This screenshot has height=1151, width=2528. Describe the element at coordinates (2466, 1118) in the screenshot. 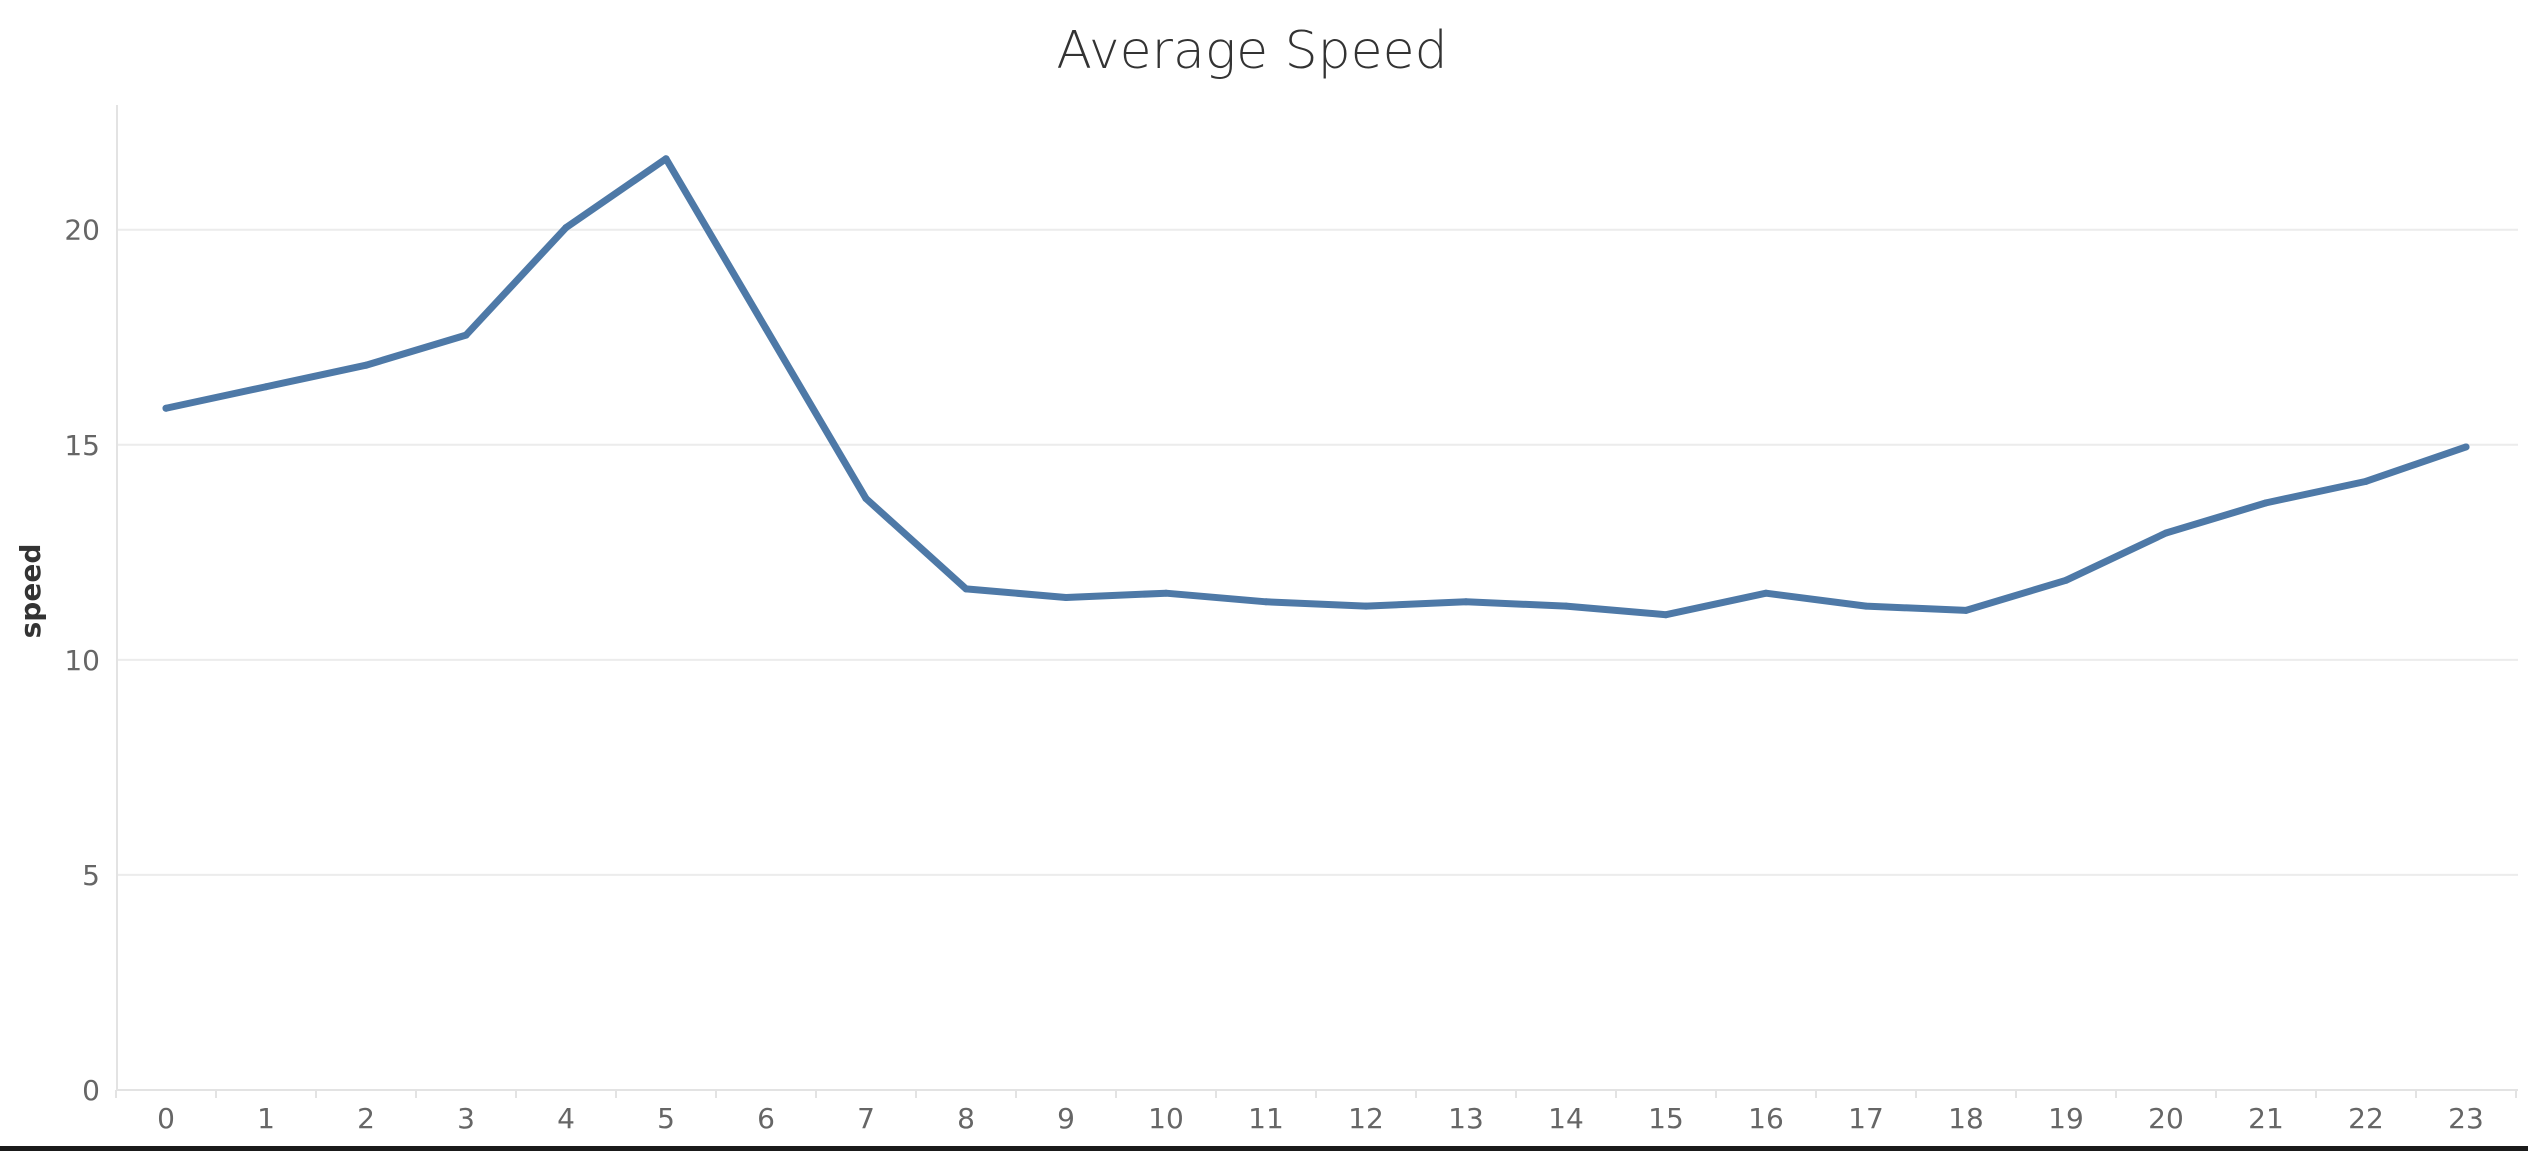

I see `x-tick-label: 23` at that location.